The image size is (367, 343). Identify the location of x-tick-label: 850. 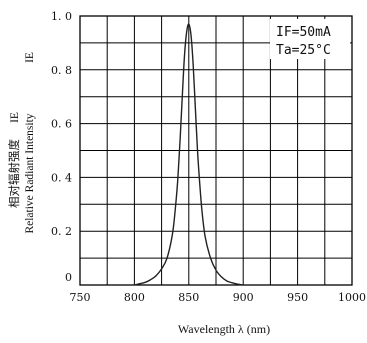
(188, 297).